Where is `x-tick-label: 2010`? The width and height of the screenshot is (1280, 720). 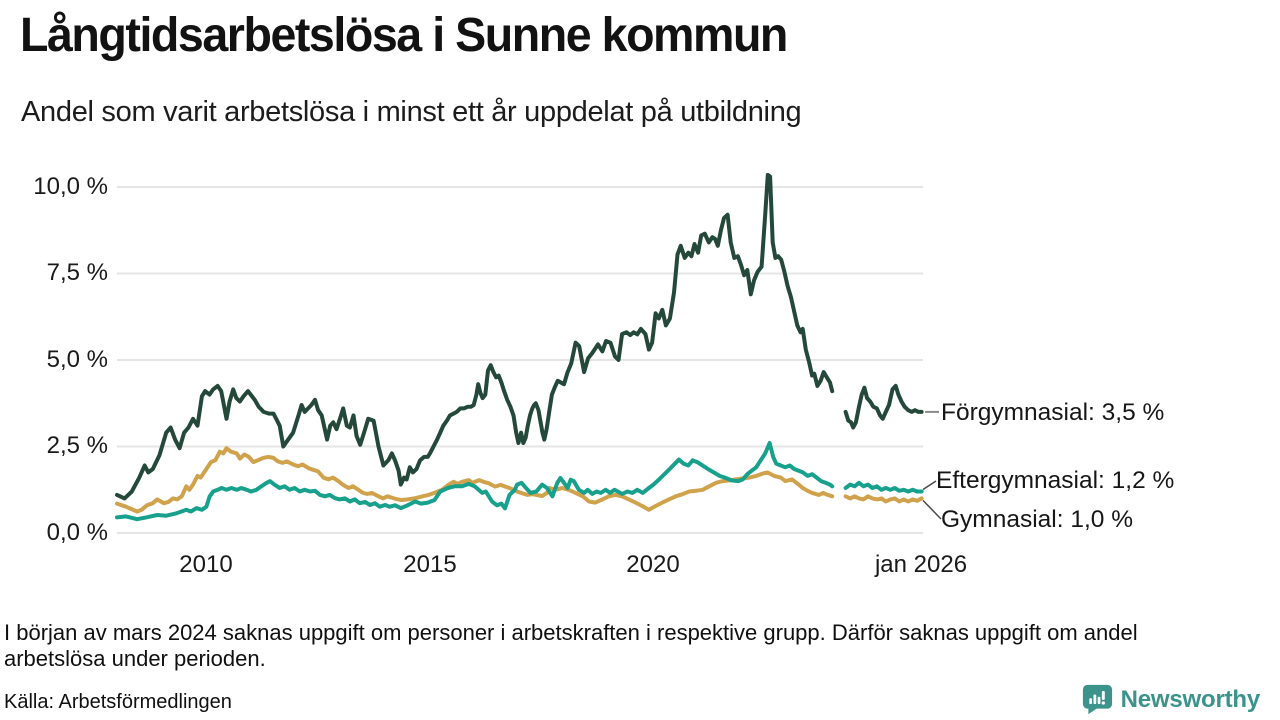 x-tick-label: 2010 is located at coordinates (206, 564).